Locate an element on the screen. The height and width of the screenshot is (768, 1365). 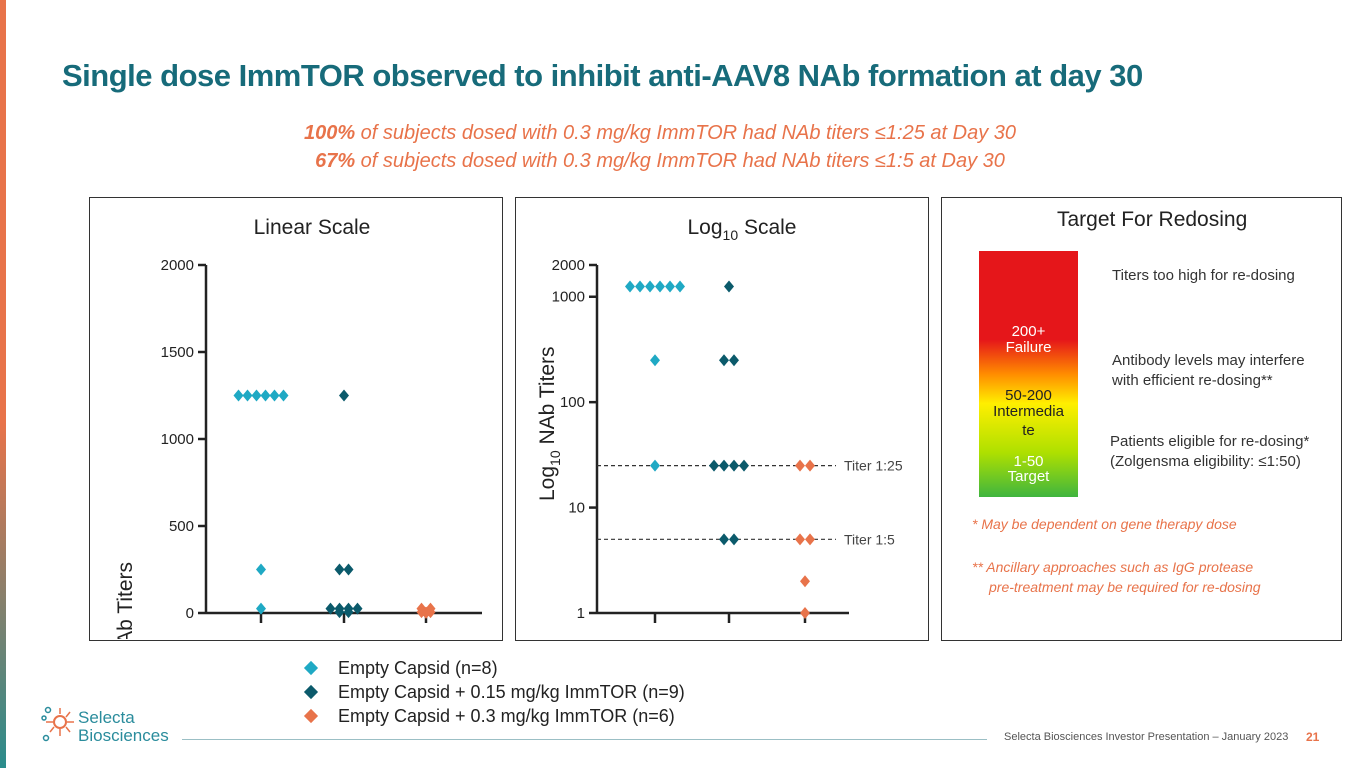
footnote-dose: * May be dependent on gene therapy dose is located at coordinates (1104, 524).